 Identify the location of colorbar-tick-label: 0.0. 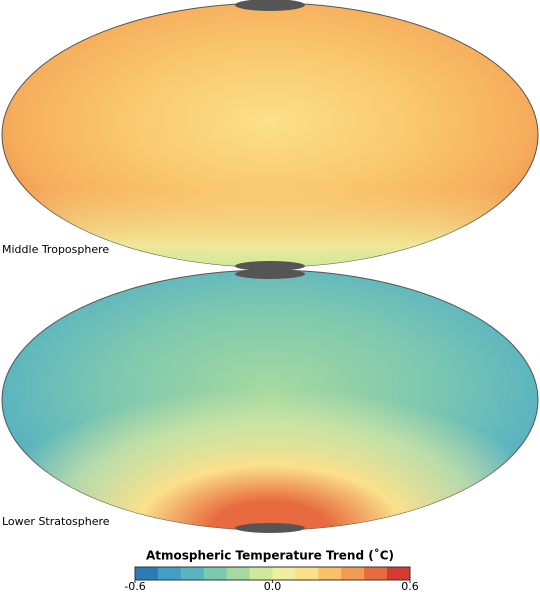
(273, 586).